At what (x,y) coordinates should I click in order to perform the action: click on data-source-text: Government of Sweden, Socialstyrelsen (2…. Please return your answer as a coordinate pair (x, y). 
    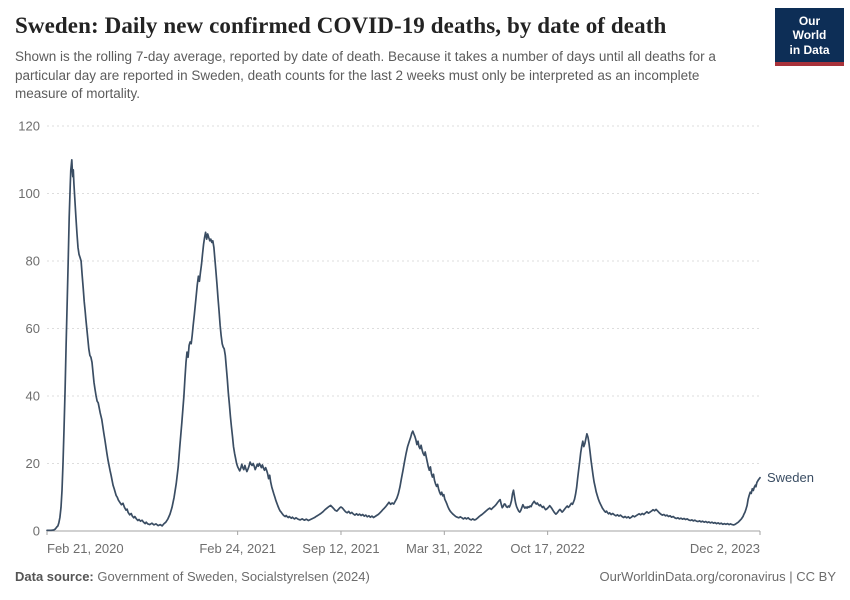
    Looking at the image, I should click on (233, 576).